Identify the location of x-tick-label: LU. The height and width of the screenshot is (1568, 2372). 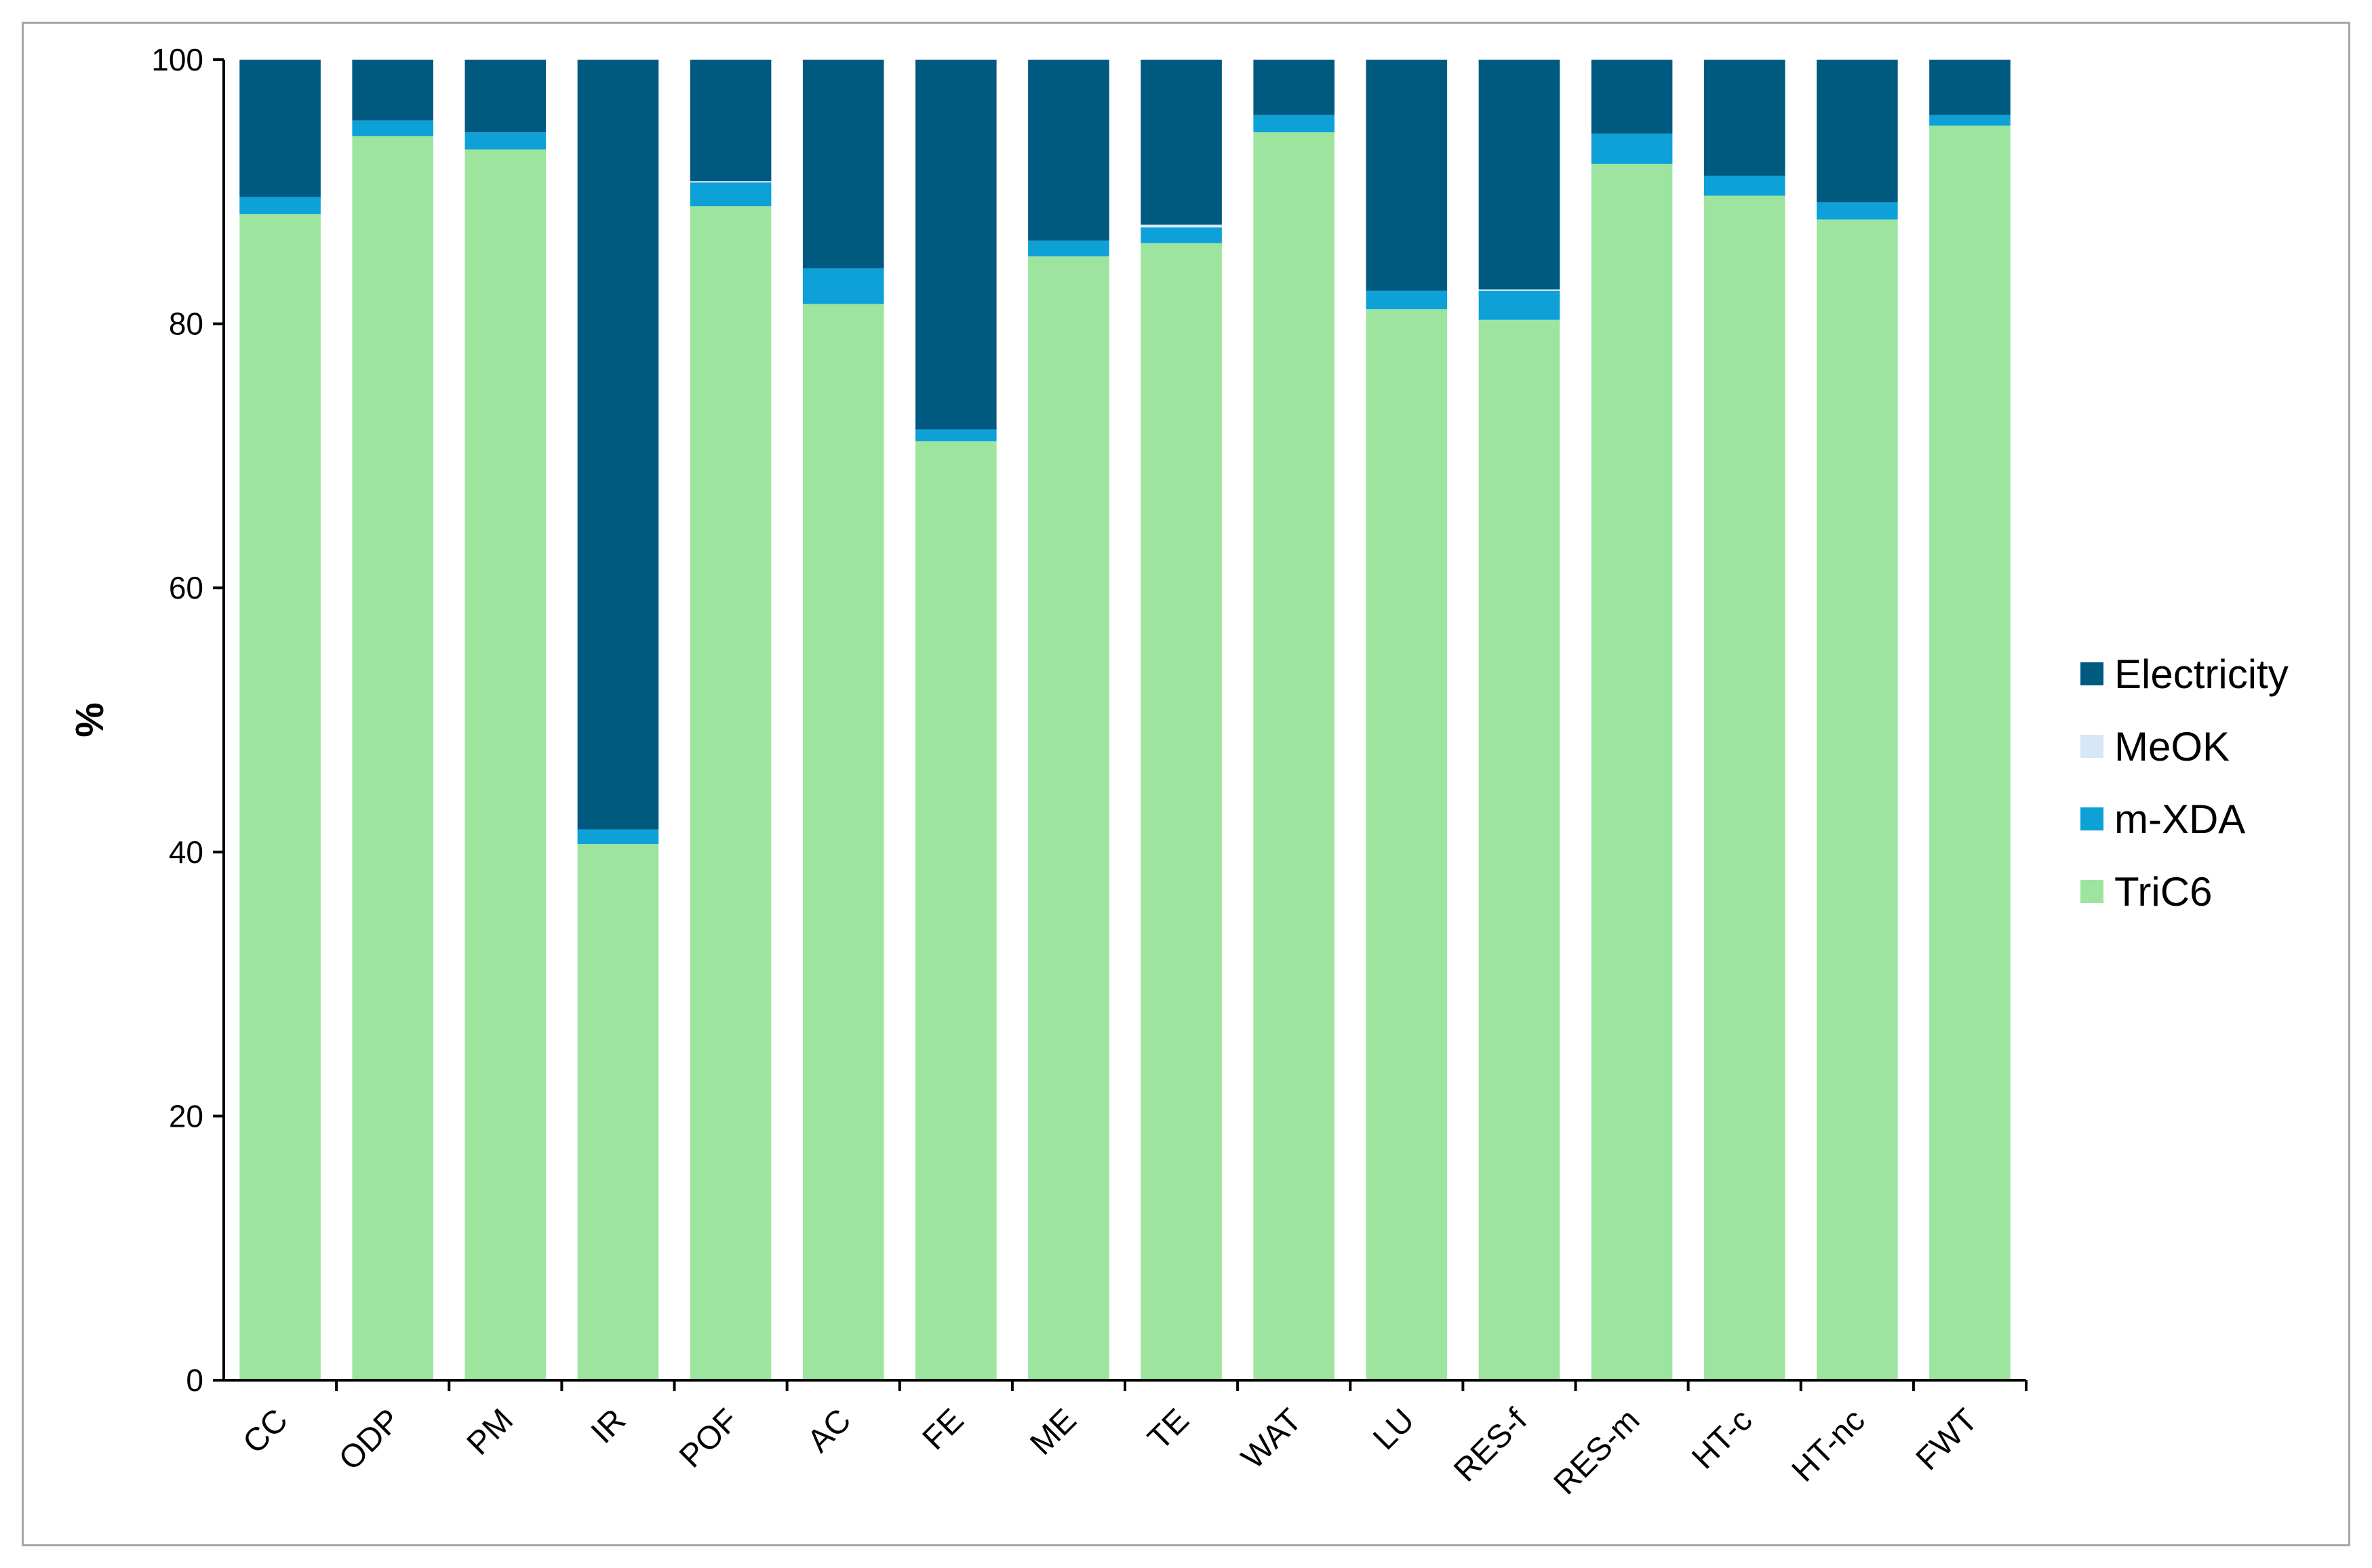
(1393, 1430).